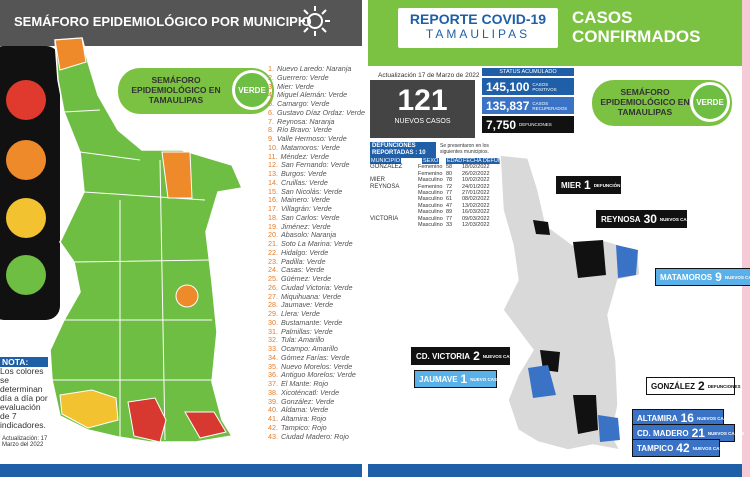 Image resolution: width=750 pixels, height=477 pixels. Describe the element at coordinates (271, 68) in the screenshot. I see `municipality-number: 1.` at that location.